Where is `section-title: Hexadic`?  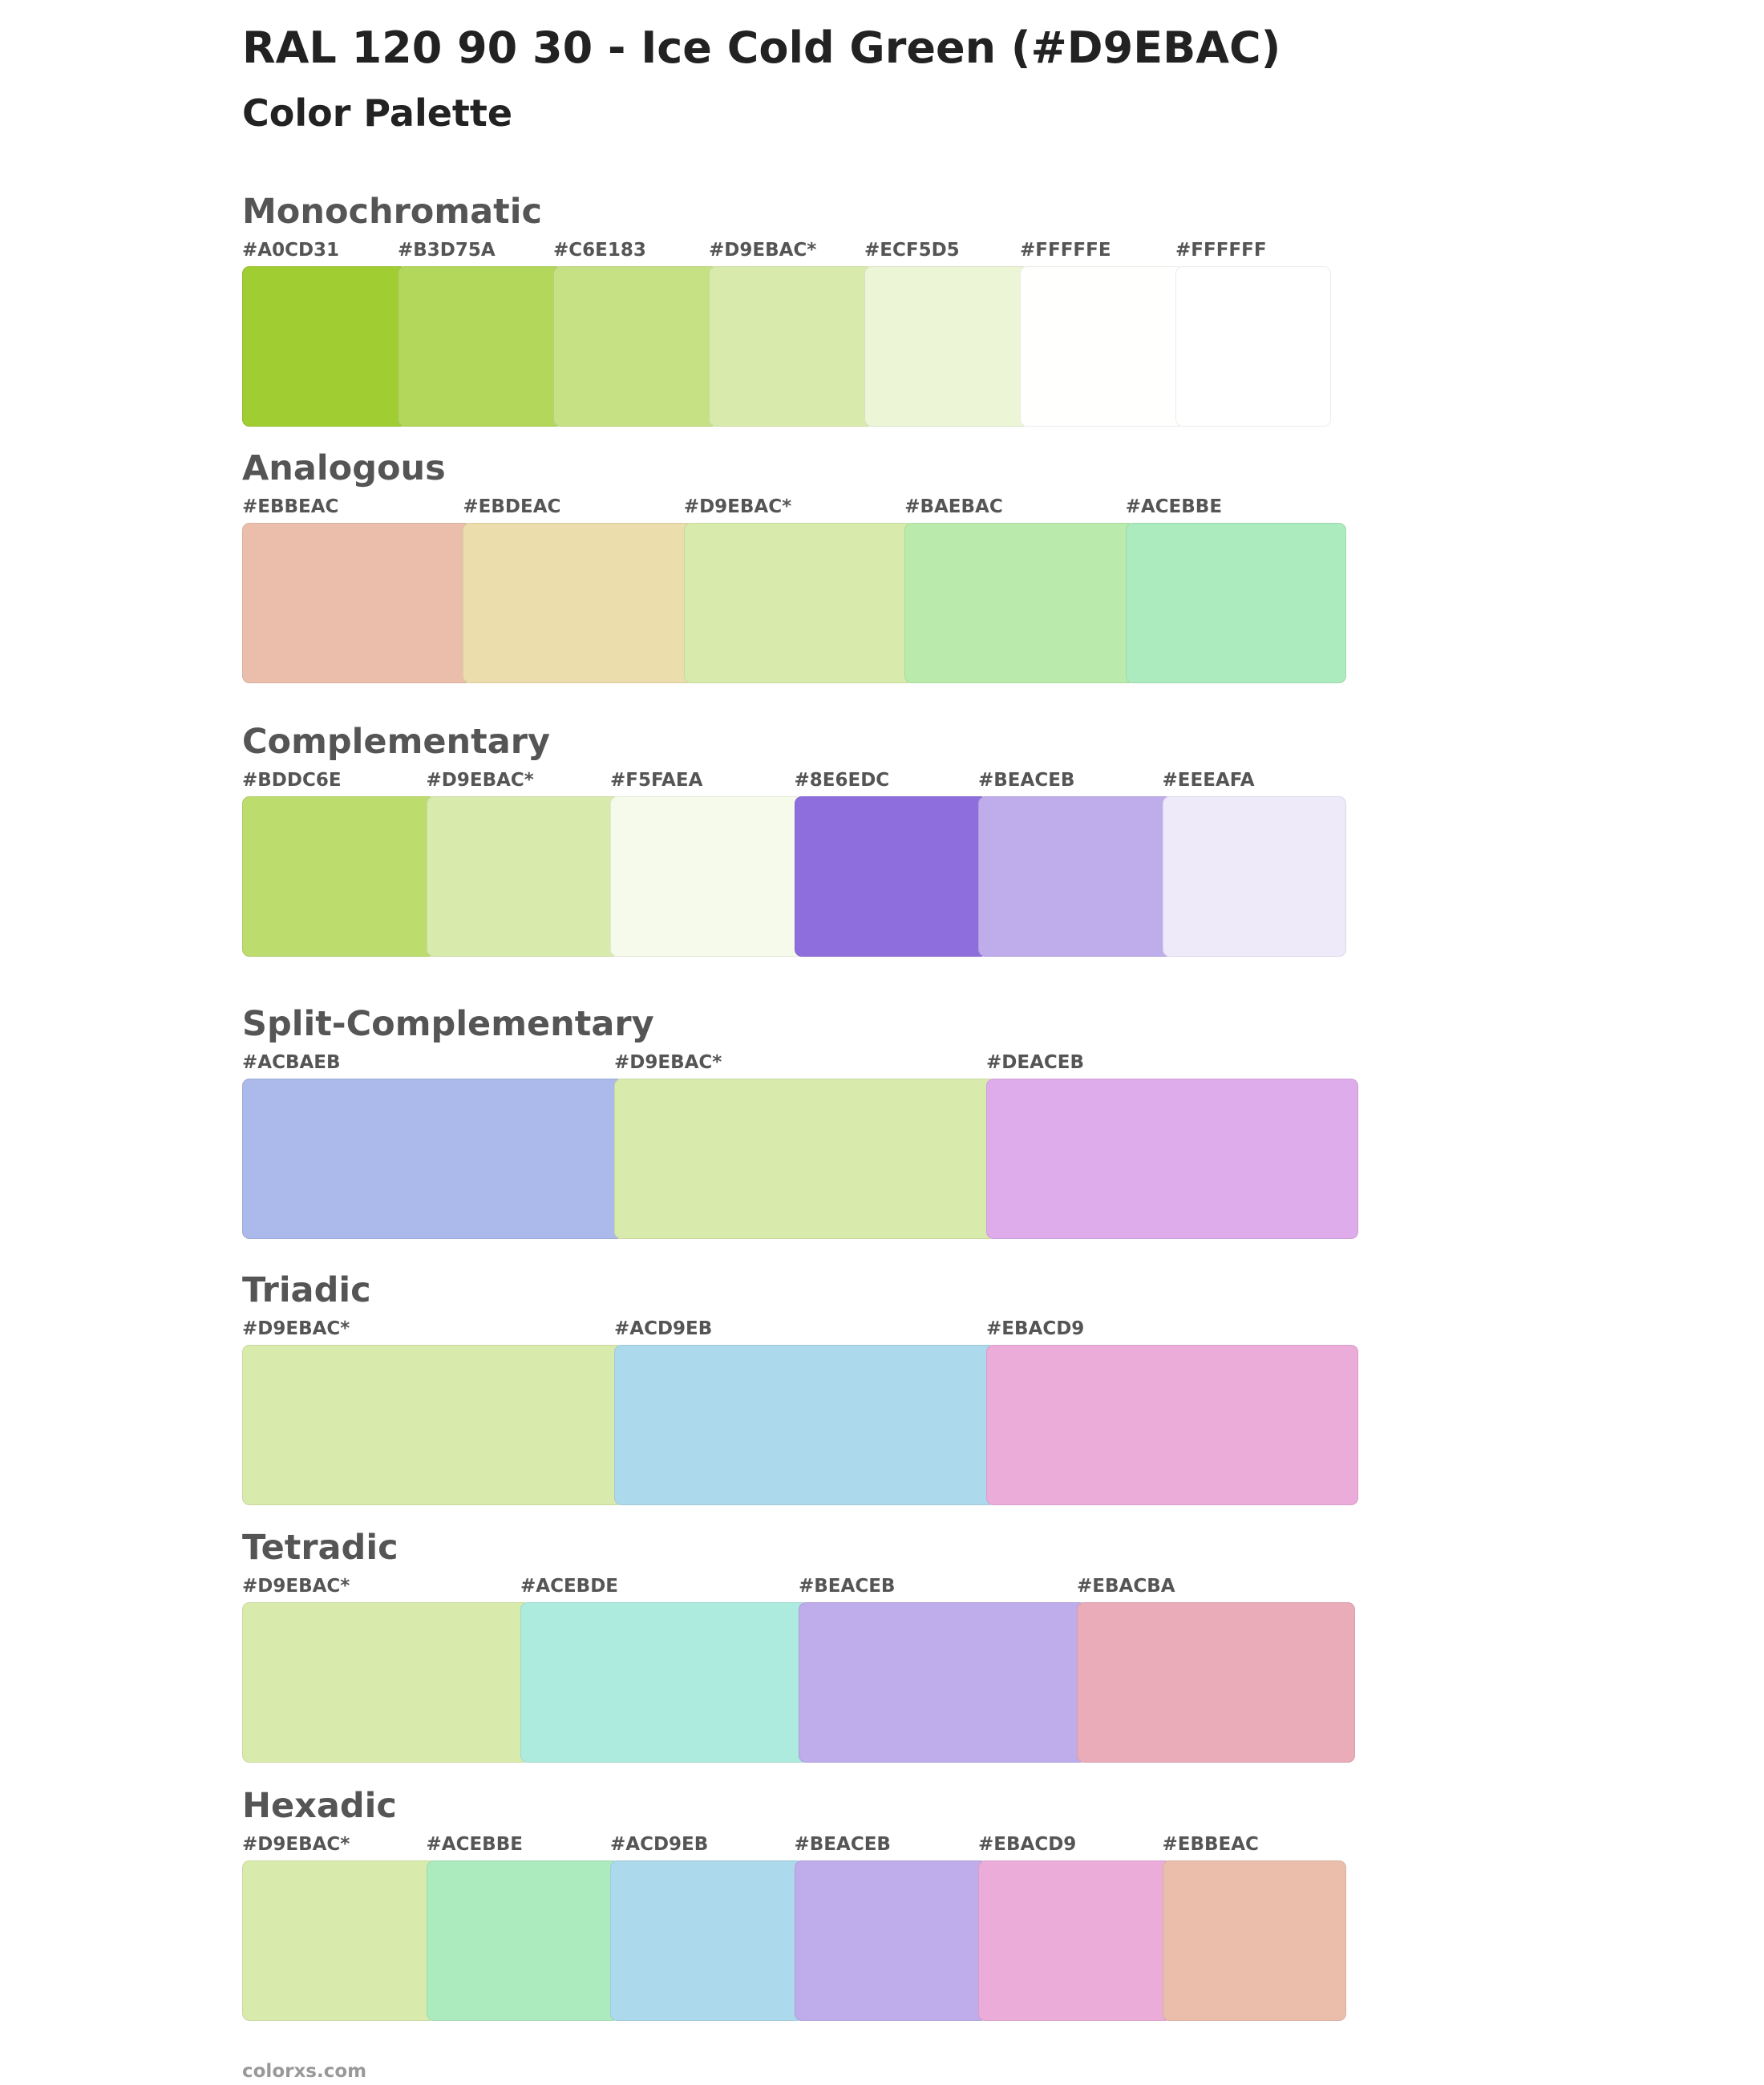 section-title: Hexadic is located at coordinates (319, 1806).